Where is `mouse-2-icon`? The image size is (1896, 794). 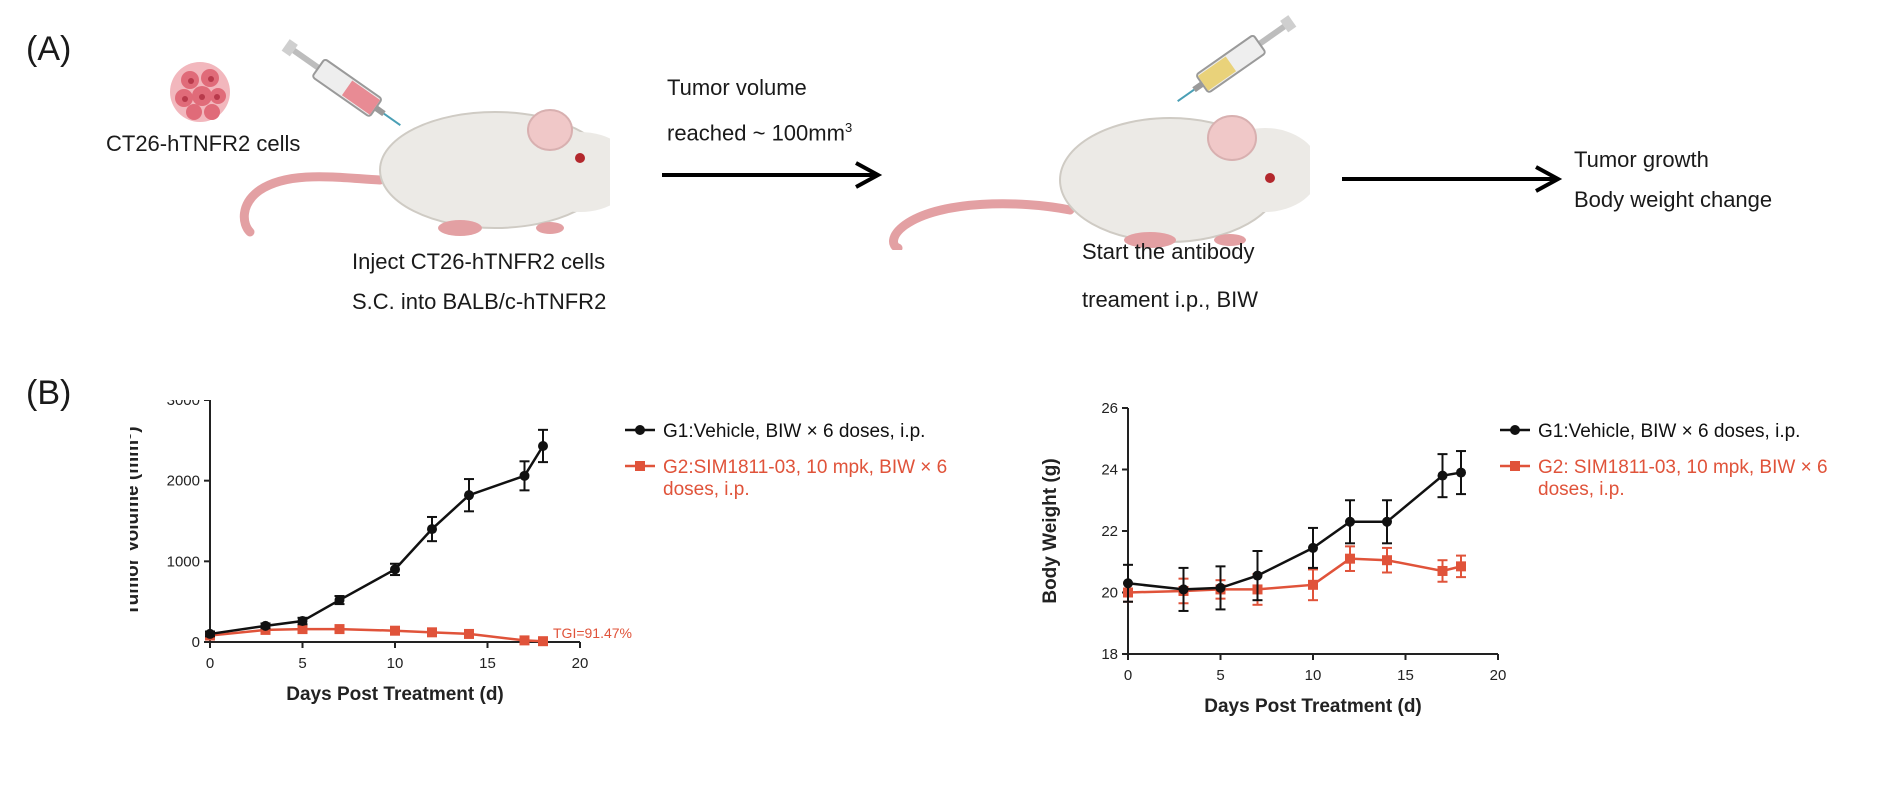
mouse-2-icon is located at coordinates (1099, 182).